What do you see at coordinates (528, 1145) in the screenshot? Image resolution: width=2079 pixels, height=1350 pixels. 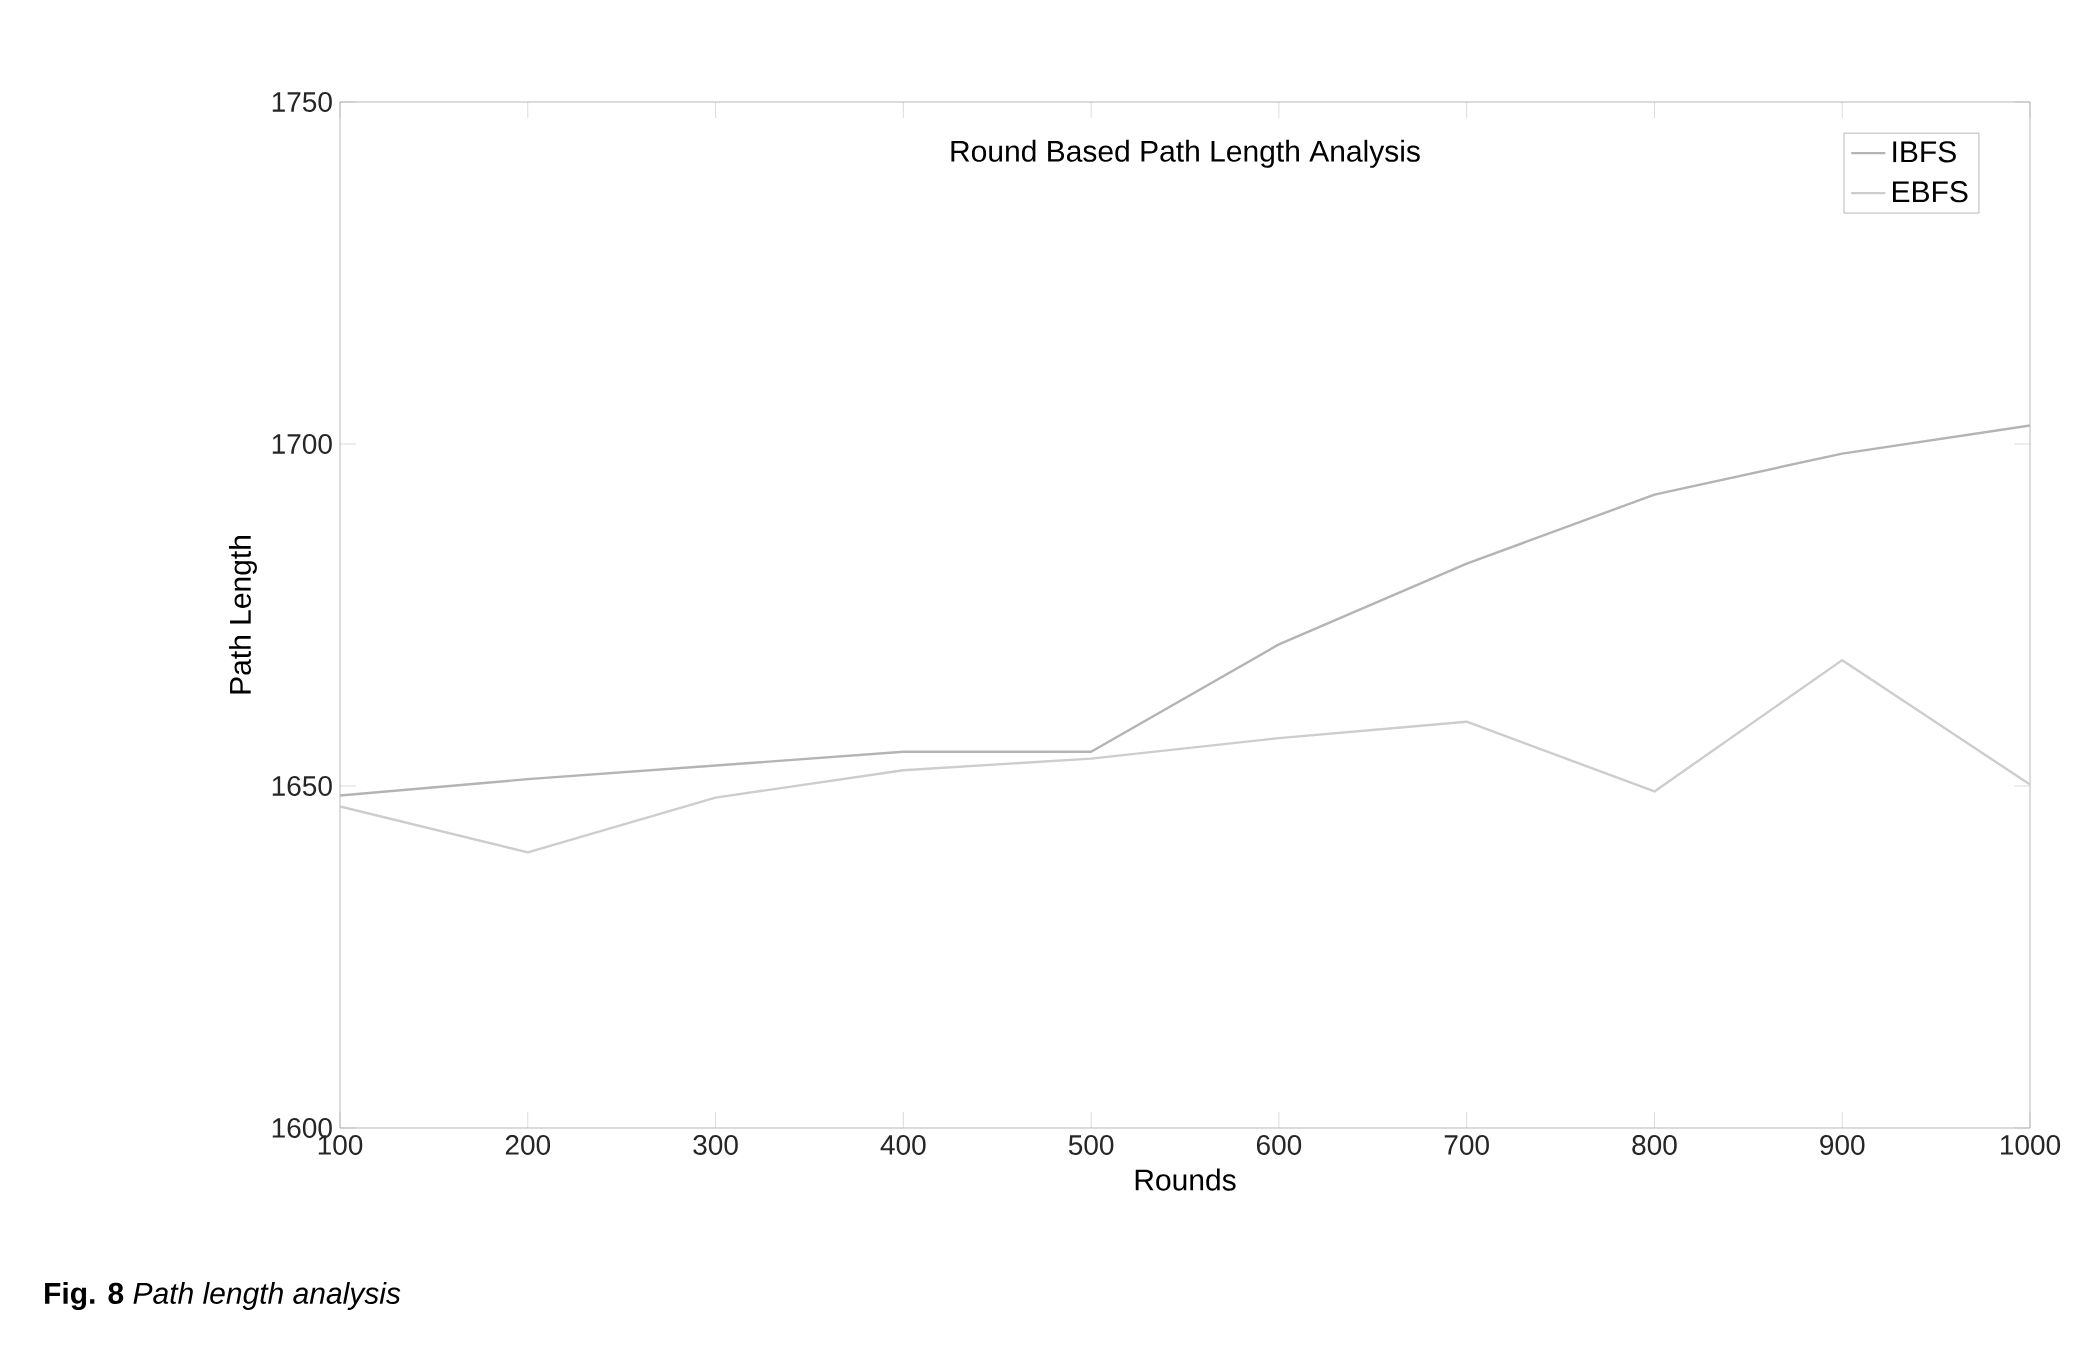 I see `x-tick-label: 200` at bounding box center [528, 1145].